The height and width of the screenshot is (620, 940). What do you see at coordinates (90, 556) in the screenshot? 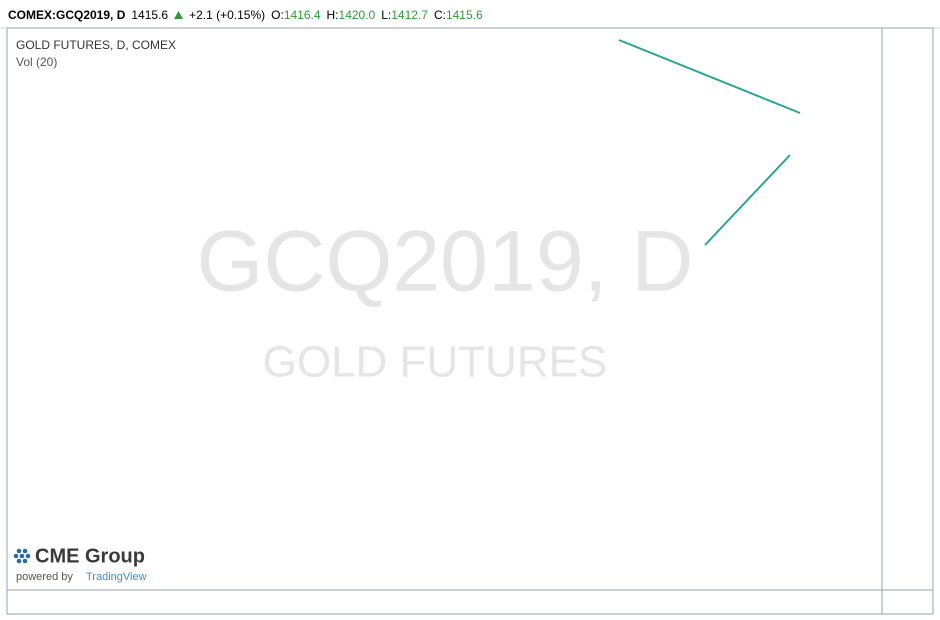
I see `logo-text: CME Group` at bounding box center [90, 556].